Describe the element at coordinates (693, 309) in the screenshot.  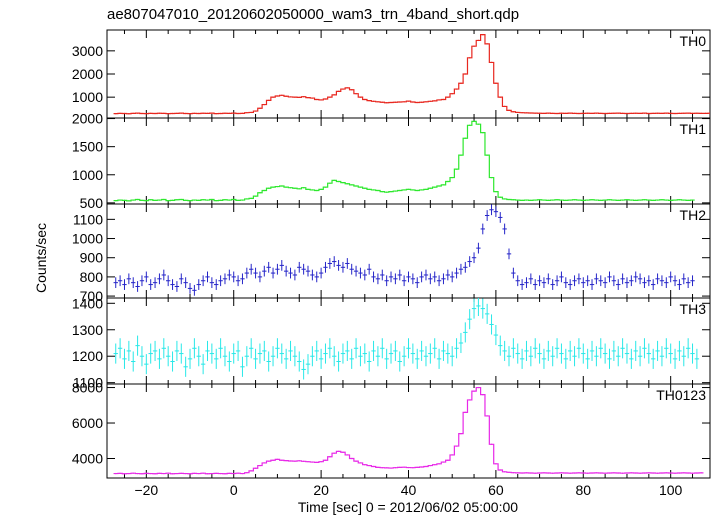
I see `panel-label: TH3` at that location.